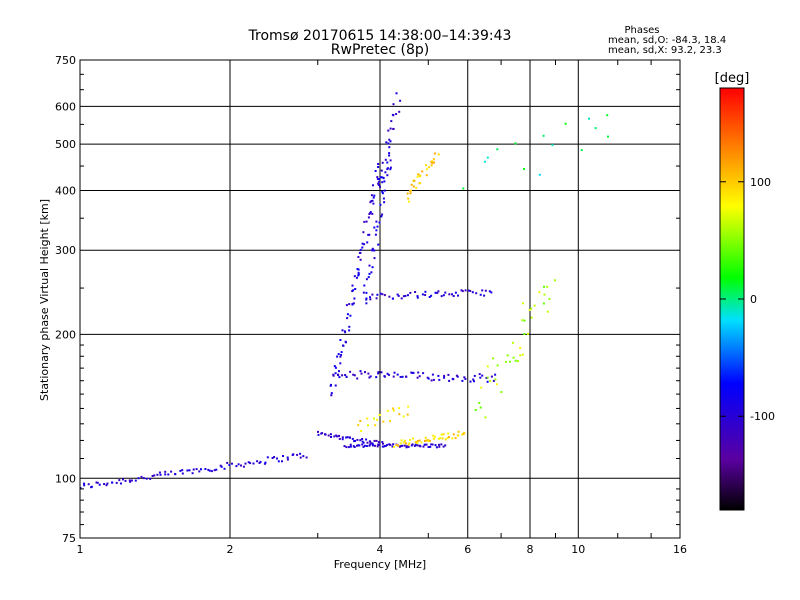 Image resolution: width=800 pixels, height=600 pixels. Describe the element at coordinates (80, 549) in the screenshot. I see `x-tick-label: 1` at that location.